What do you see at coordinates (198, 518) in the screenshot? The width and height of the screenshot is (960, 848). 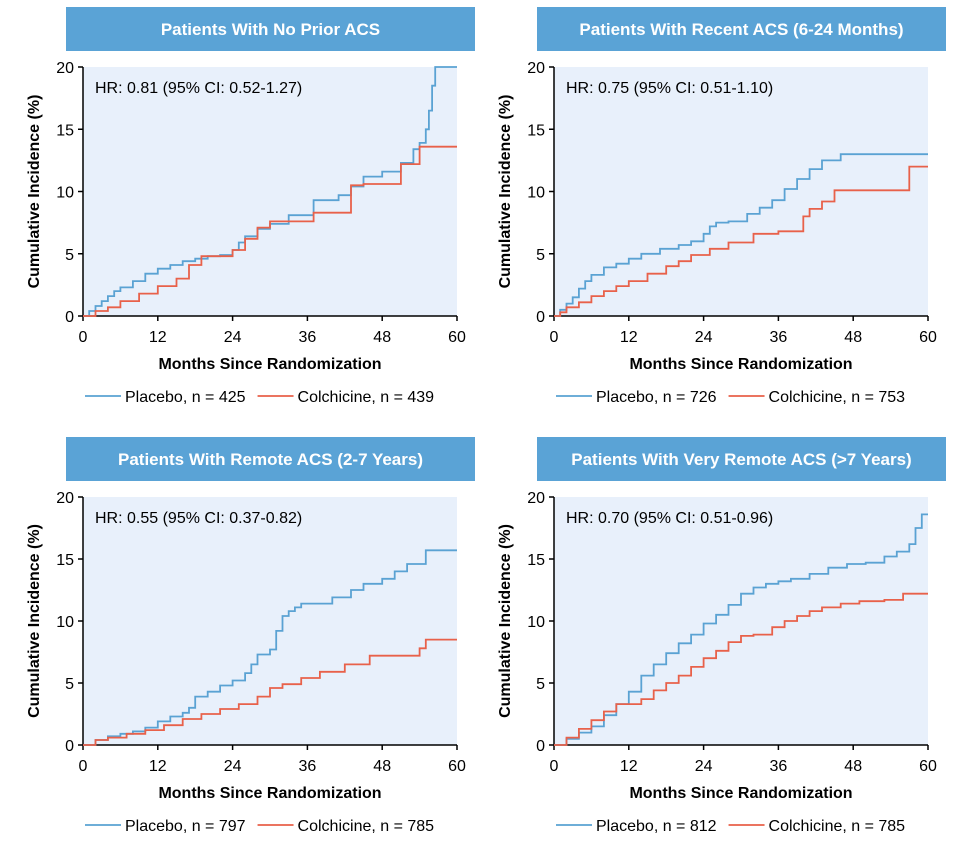 I see `hazard-ratio-annotation: HR: 0.55 (95% CI: 0.37-0.82)` at bounding box center [198, 518].